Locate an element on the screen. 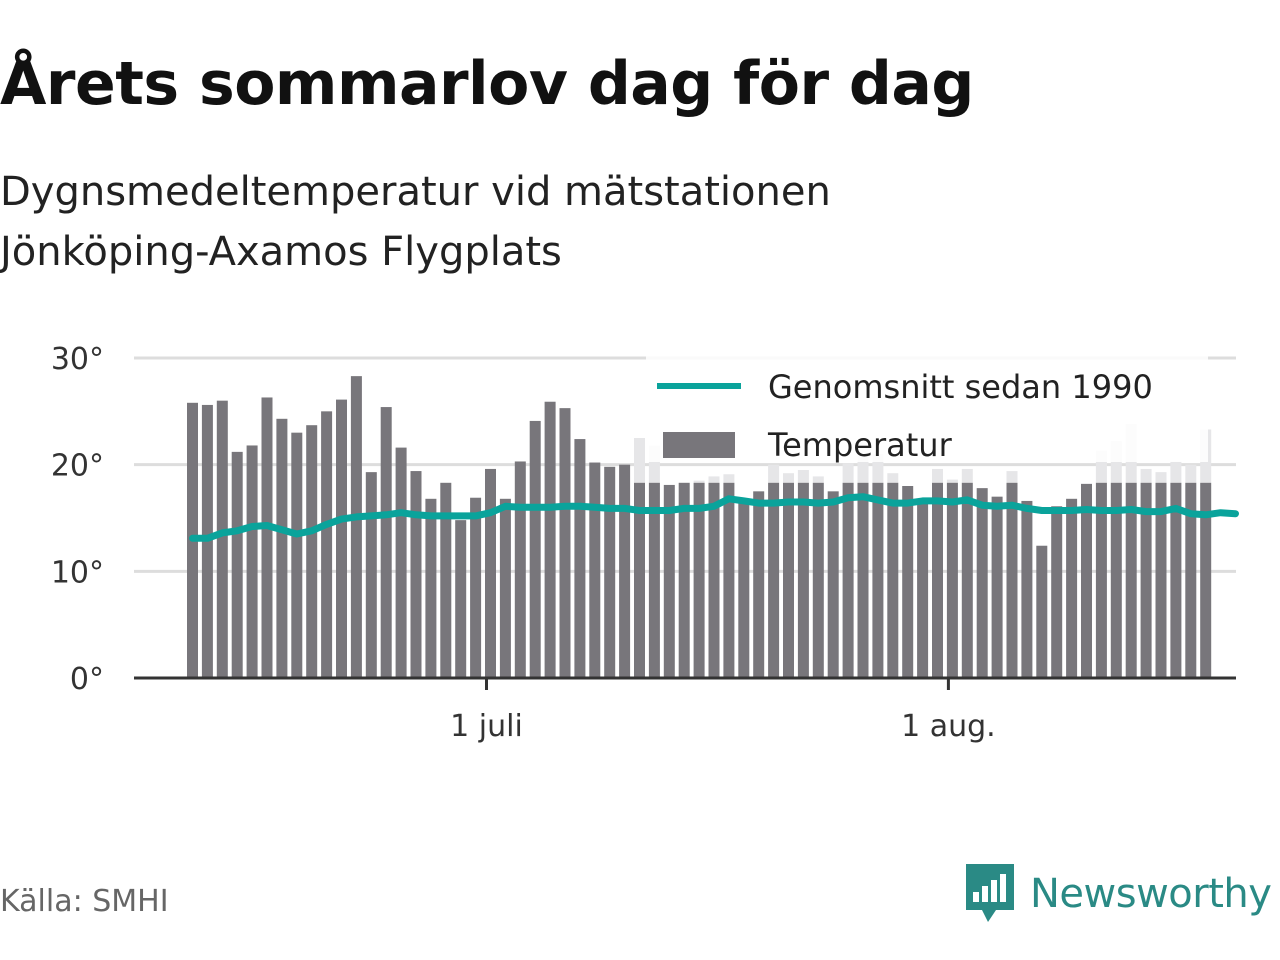 The image size is (1280, 960). legend-label-average: Genomsnitt sedan 1990 is located at coordinates (960, 387).